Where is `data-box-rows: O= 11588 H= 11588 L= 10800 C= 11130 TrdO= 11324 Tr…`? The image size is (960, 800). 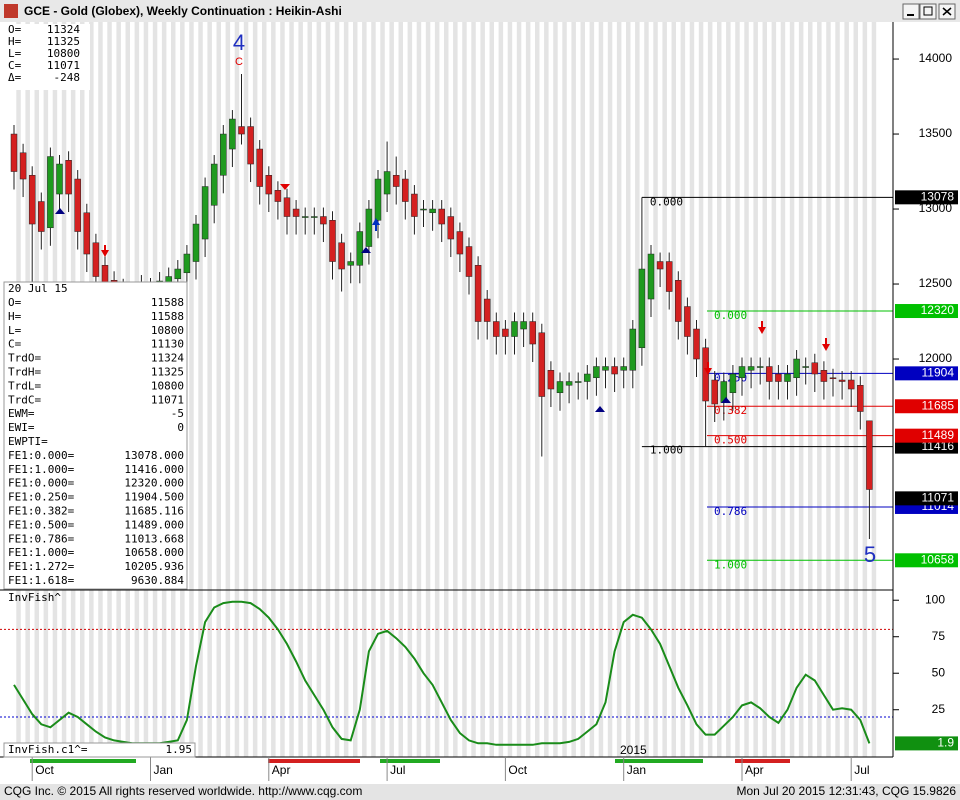 data-box-rows: O= 11588 H= 11588 L= 10800 C= 11130 TrdO= 11324 Tr… is located at coordinates (96, 441).